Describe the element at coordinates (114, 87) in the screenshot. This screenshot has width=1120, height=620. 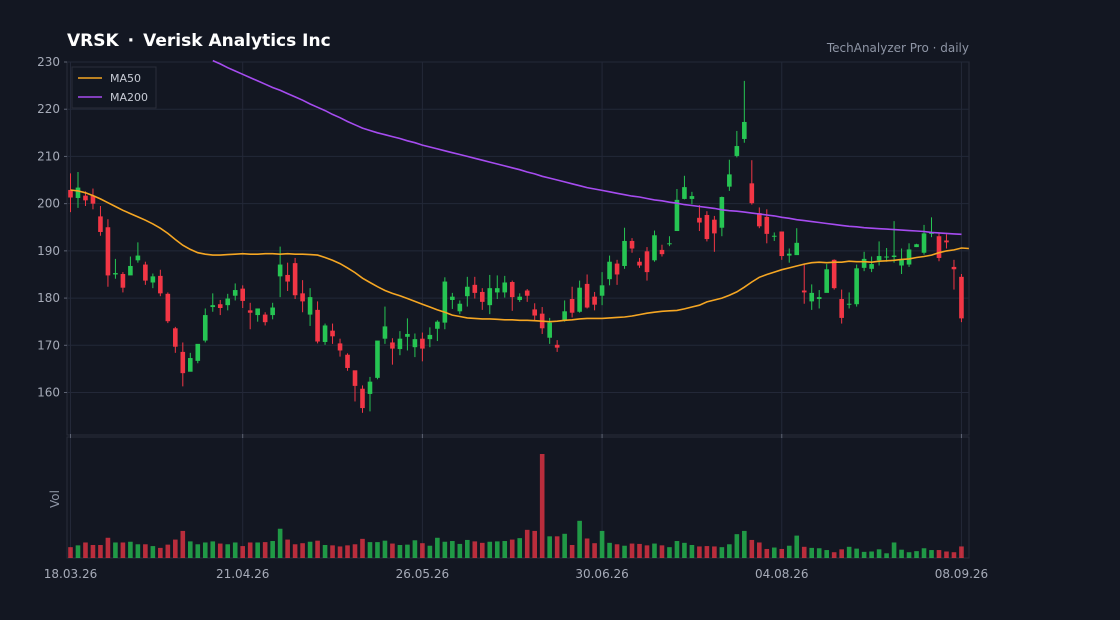
I see `legend-box` at that location.